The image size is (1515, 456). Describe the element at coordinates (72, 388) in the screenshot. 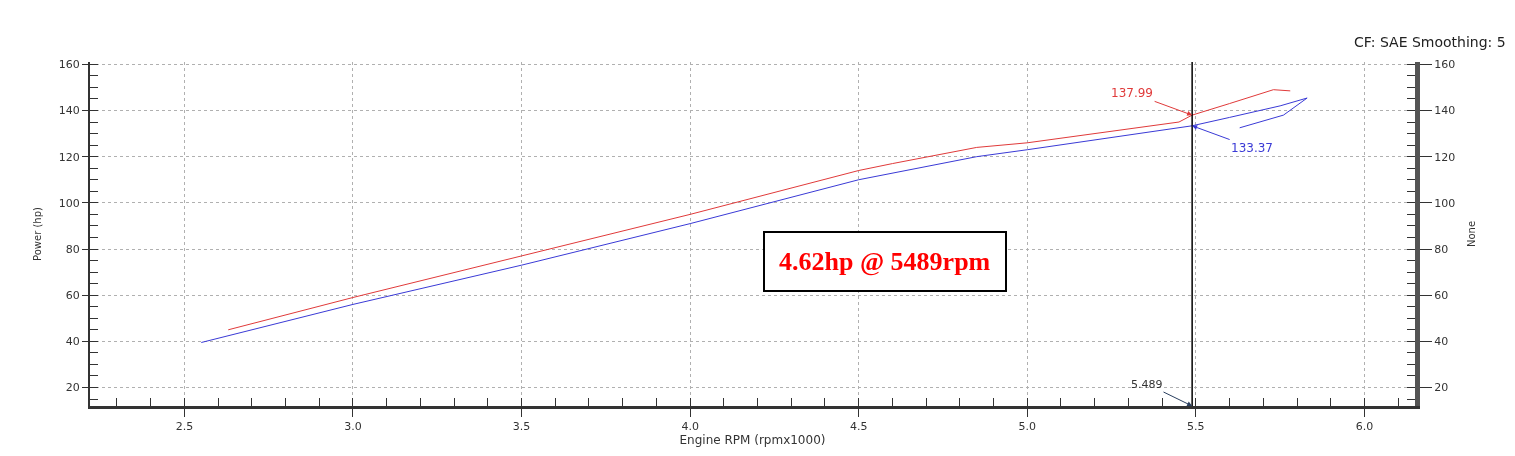

I see `y-tick-label: 20` at that location.